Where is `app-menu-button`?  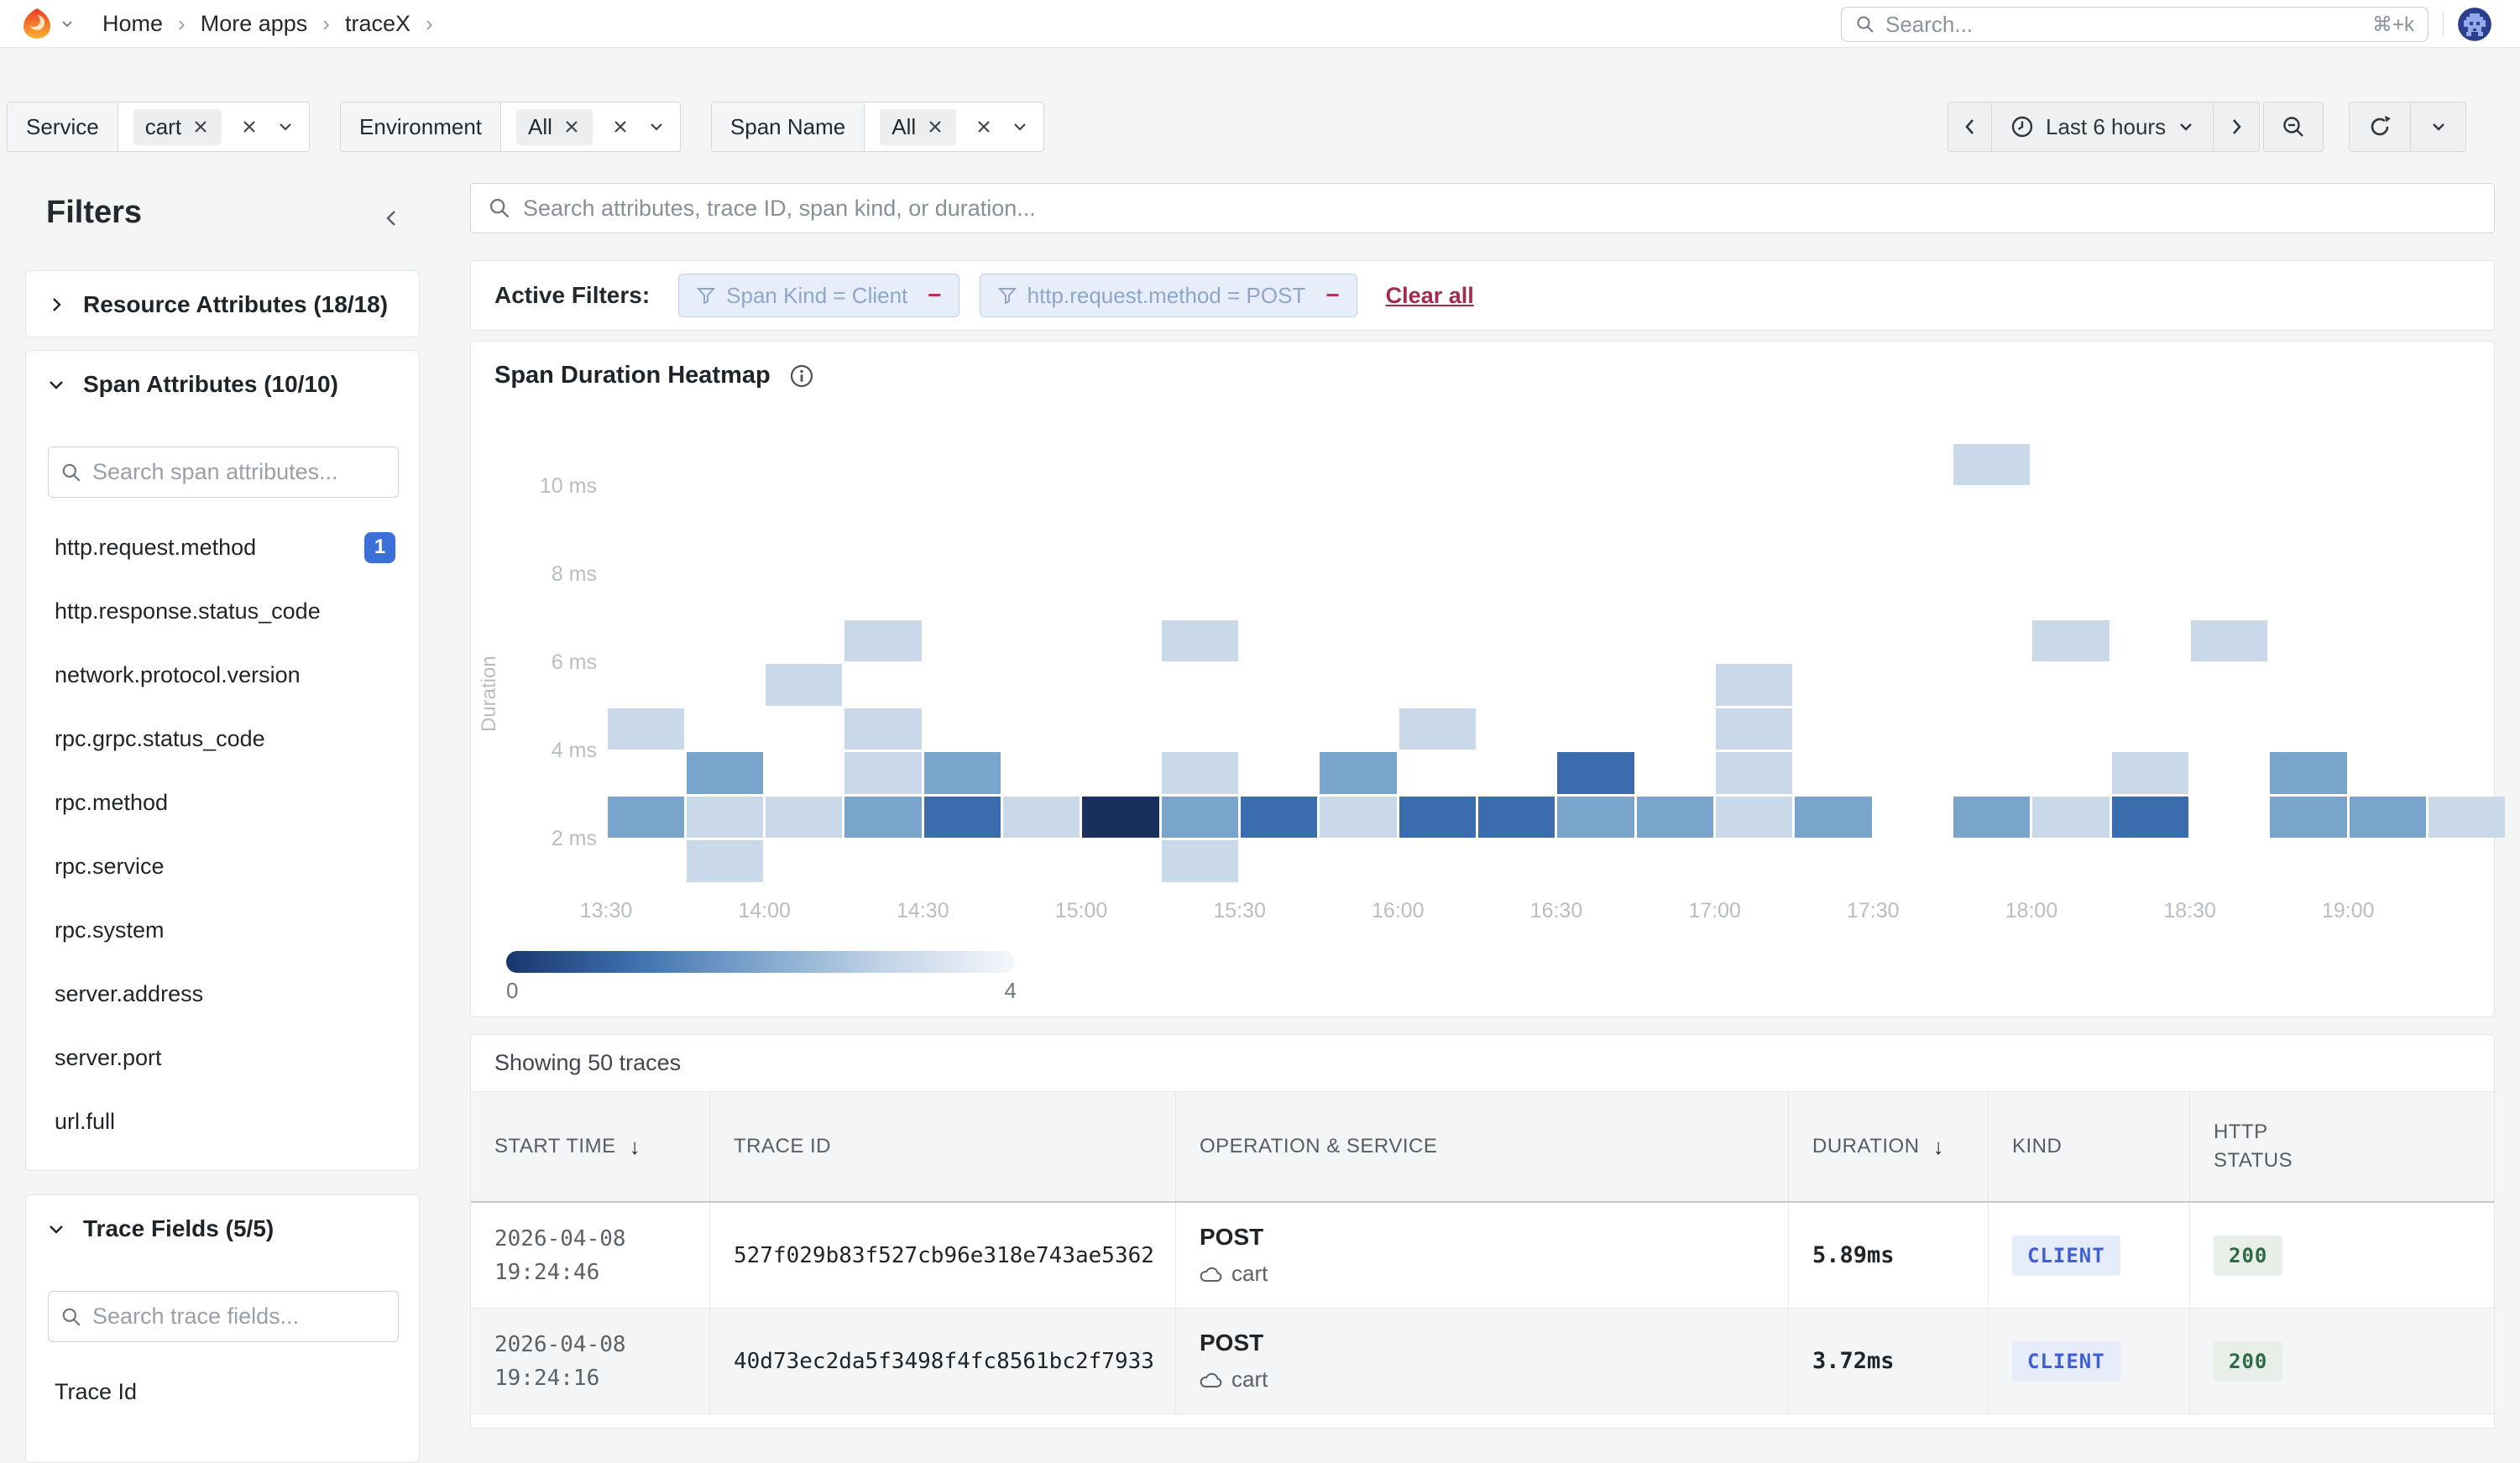
app-menu-button is located at coordinates (47, 24).